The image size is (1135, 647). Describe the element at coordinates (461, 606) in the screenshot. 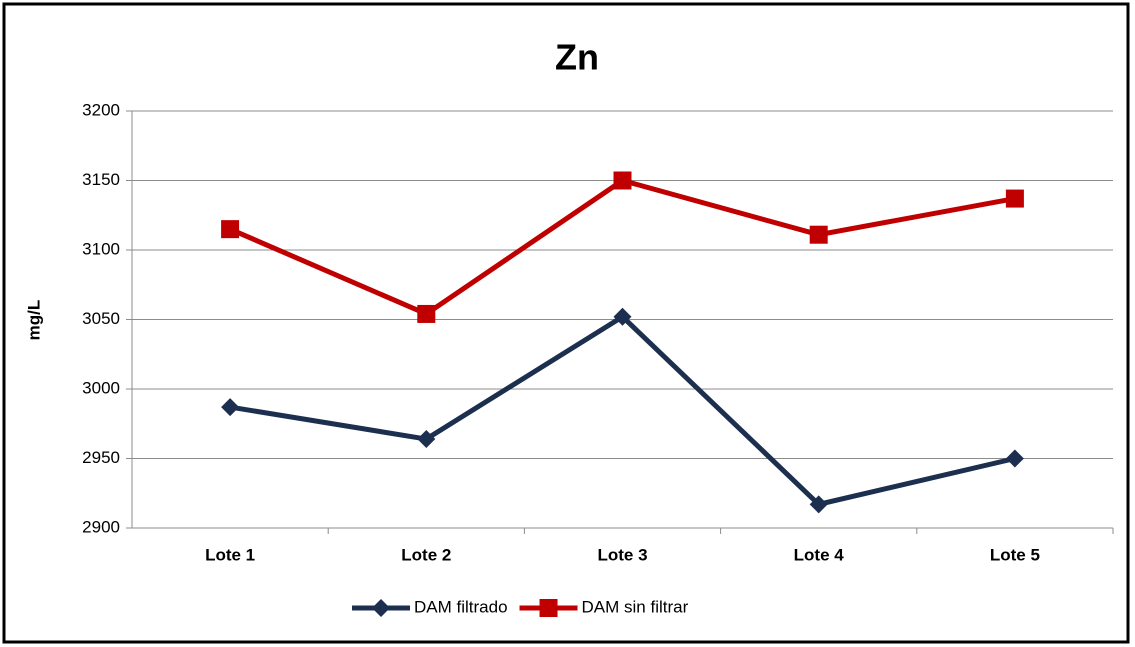

I see `legend-label: DAM filtrado` at that location.